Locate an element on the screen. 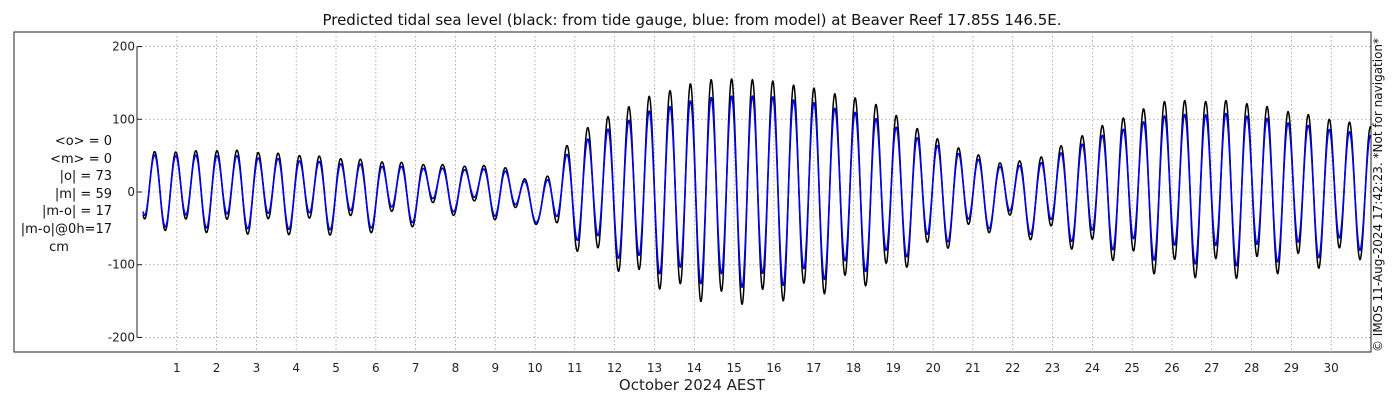 This screenshot has height=400, width=1400. y-tick-label: -100 is located at coordinates (121, 265).